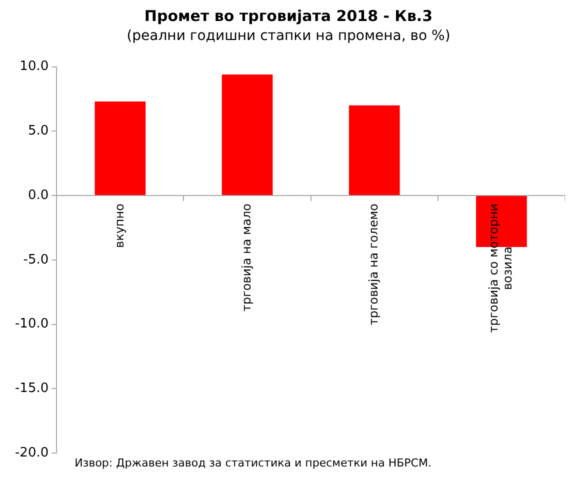 The width and height of the screenshot is (573, 479). I want to click on y-tick-label: -20.0, so click(31, 452).